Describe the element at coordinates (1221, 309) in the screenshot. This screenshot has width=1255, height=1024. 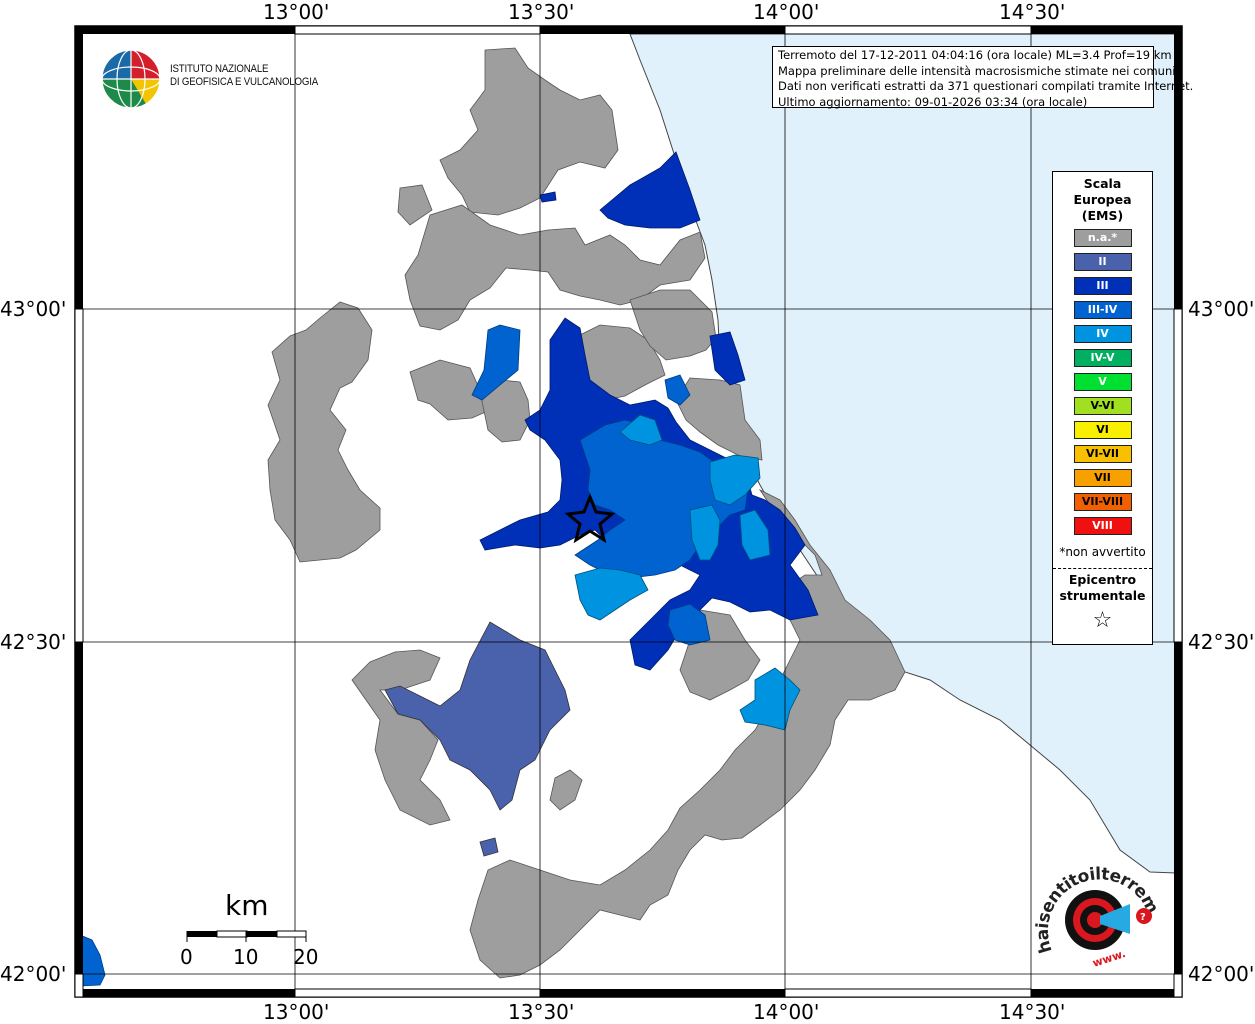
I see `lat-label-right-4300: 43°00'` at that location.